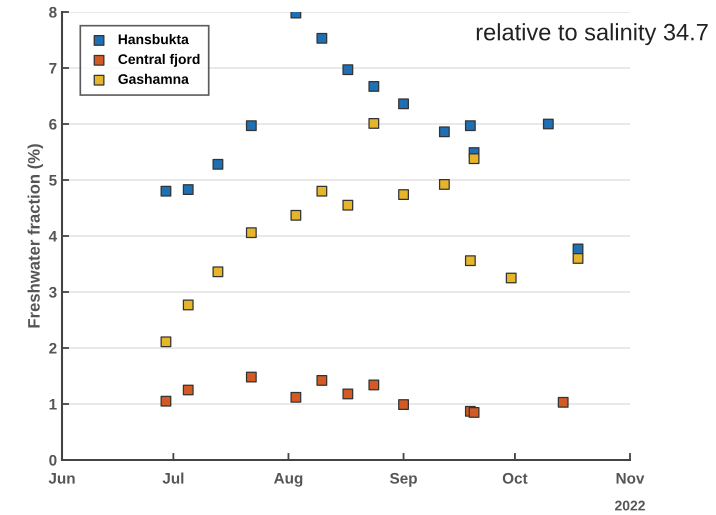 Image resolution: width=716 pixels, height=515 pixels. I want to click on y-tick-label: 4, so click(53, 236).